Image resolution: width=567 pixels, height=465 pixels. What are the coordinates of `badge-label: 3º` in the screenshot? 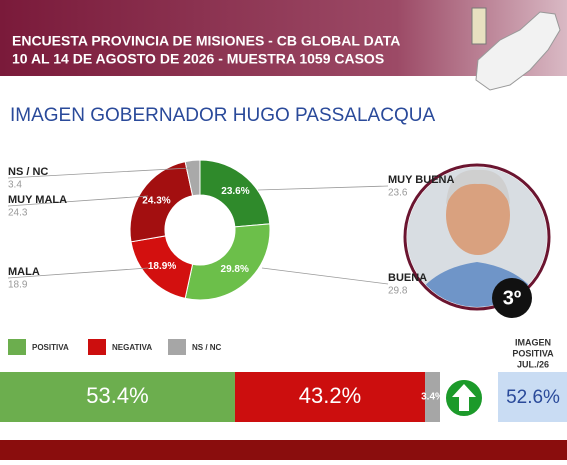 It's located at (512, 298).